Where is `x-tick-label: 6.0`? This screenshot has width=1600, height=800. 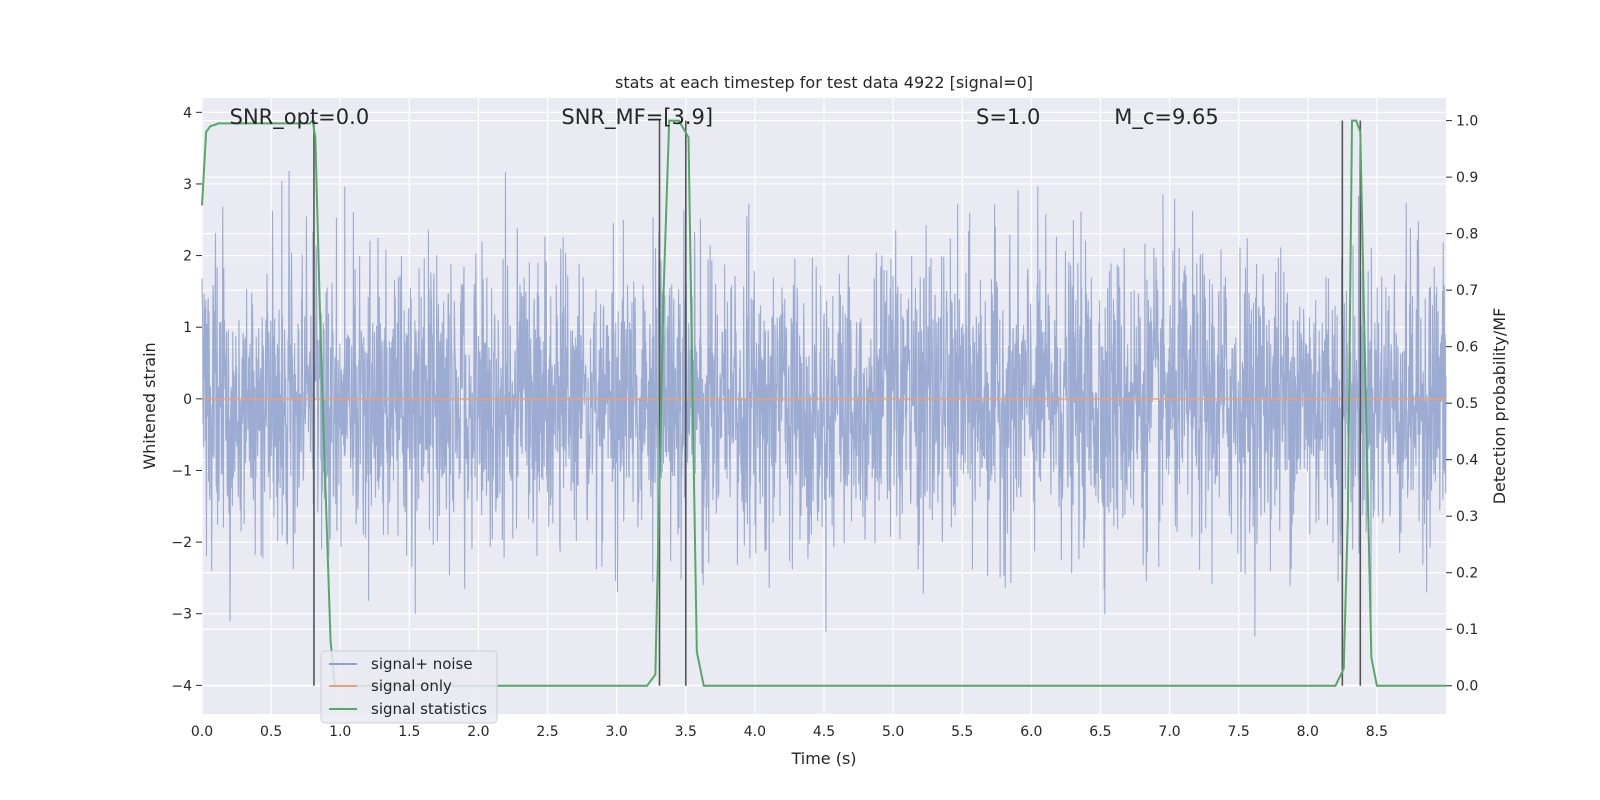
x-tick-label: 6.0 is located at coordinates (1031, 732).